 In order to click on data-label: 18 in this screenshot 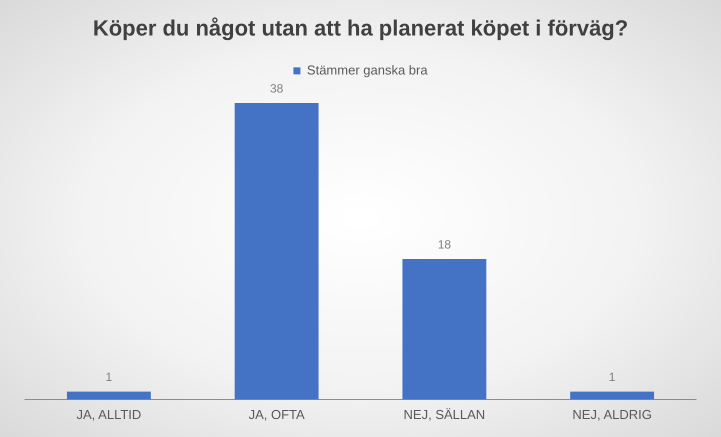, I will do `click(445, 244)`.